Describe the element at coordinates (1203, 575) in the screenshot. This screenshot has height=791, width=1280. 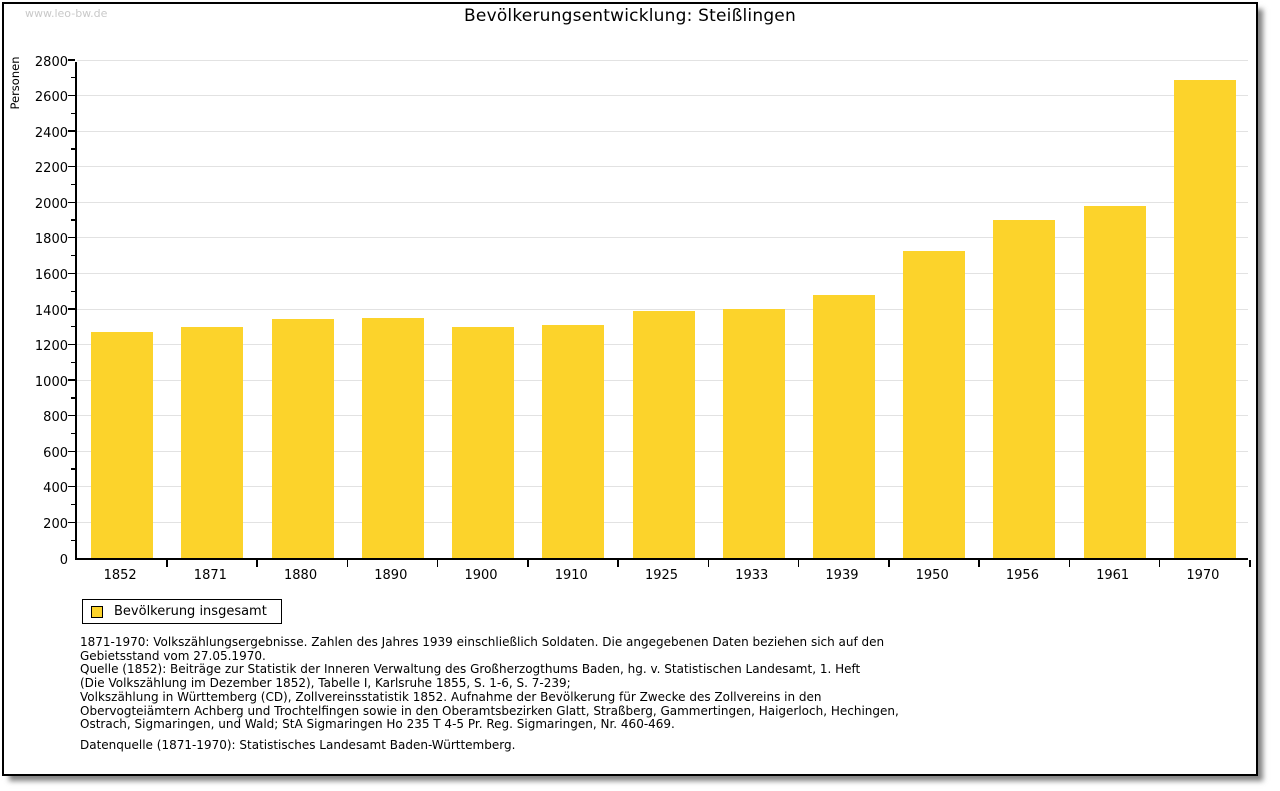
I see `x-tick-label: 1970` at that location.